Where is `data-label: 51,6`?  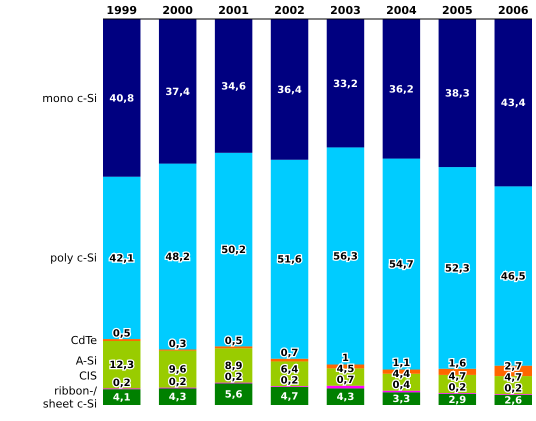
data-label: 51,6 is located at coordinates (289, 260).